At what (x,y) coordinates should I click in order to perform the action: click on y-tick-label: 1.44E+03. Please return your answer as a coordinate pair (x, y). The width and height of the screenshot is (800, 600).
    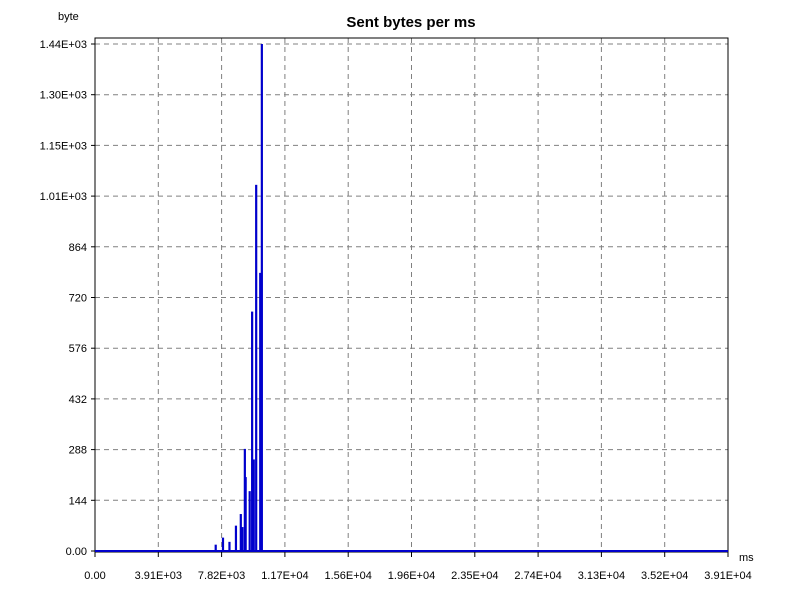
    Looking at the image, I should click on (63, 45).